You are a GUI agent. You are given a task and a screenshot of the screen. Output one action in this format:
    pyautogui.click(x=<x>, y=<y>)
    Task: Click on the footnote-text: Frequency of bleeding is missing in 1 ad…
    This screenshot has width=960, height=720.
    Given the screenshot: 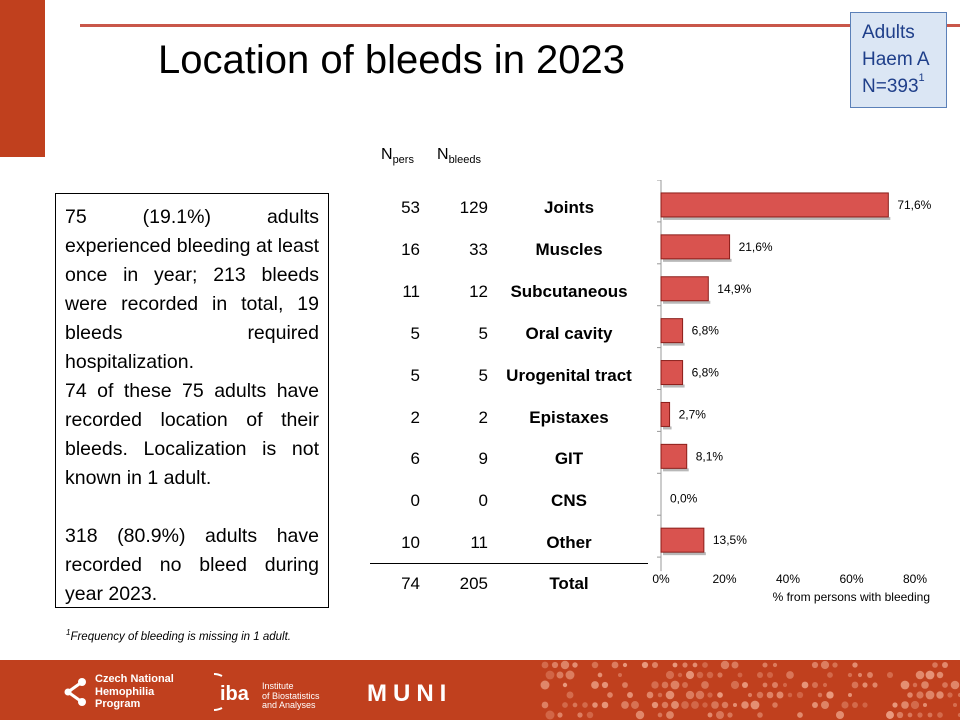 What is the action you would take?
    pyautogui.click(x=180, y=636)
    